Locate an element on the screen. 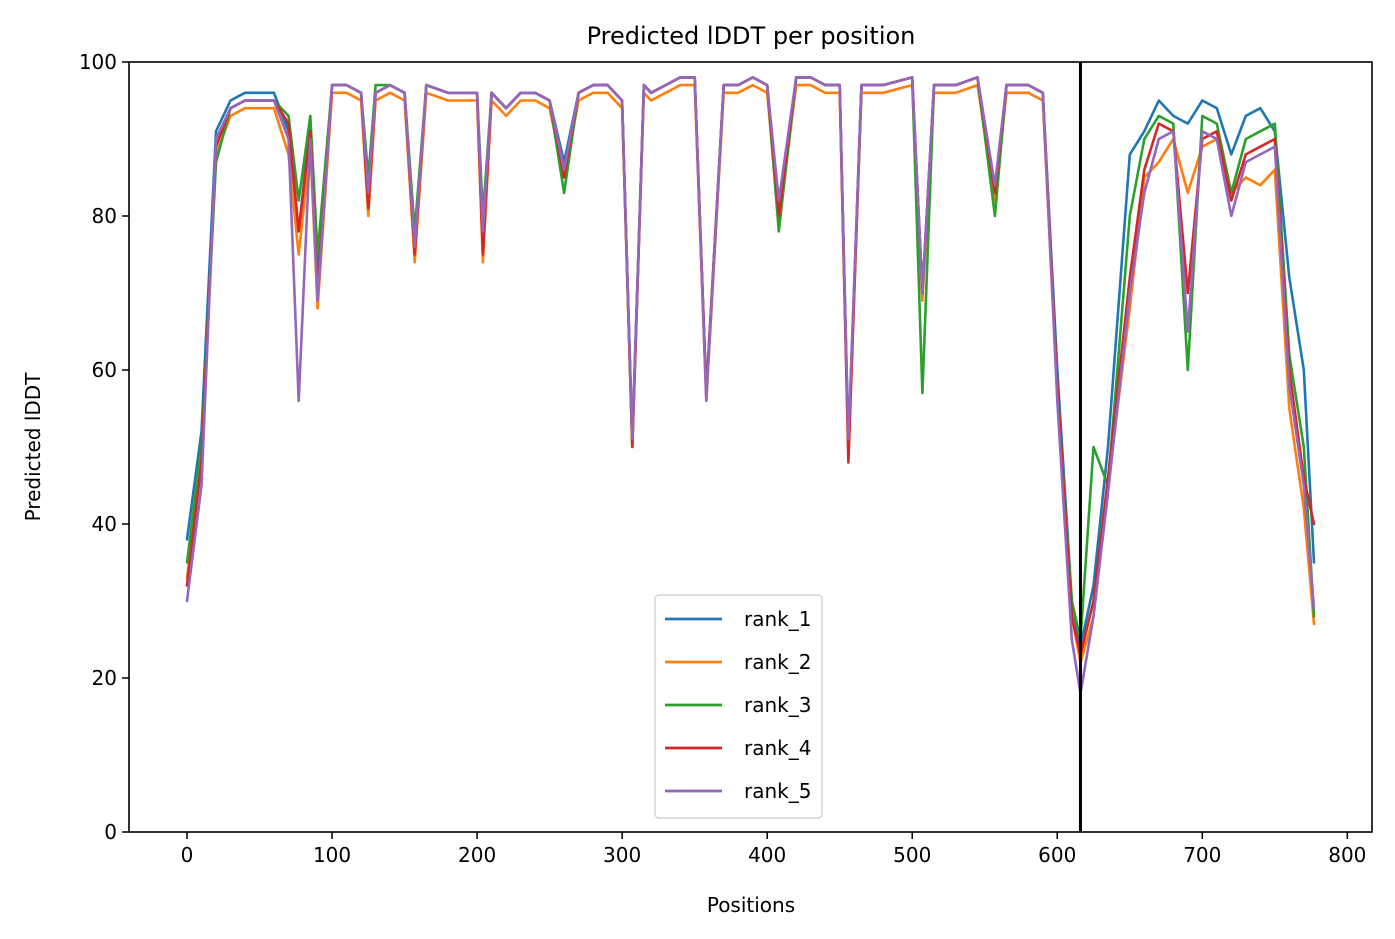  legend-label-rank_2: rank_2 is located at coordinates (777, 662).